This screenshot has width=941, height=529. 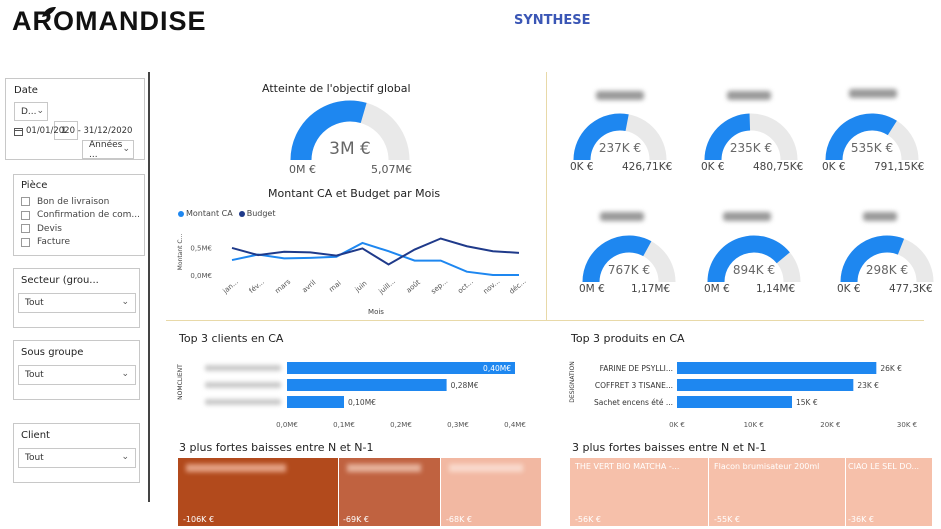 What do you see at coordinates (552, 20) in the screenshot?
I see `page-title: SYNTHESE` at bounding box center [552, 20].